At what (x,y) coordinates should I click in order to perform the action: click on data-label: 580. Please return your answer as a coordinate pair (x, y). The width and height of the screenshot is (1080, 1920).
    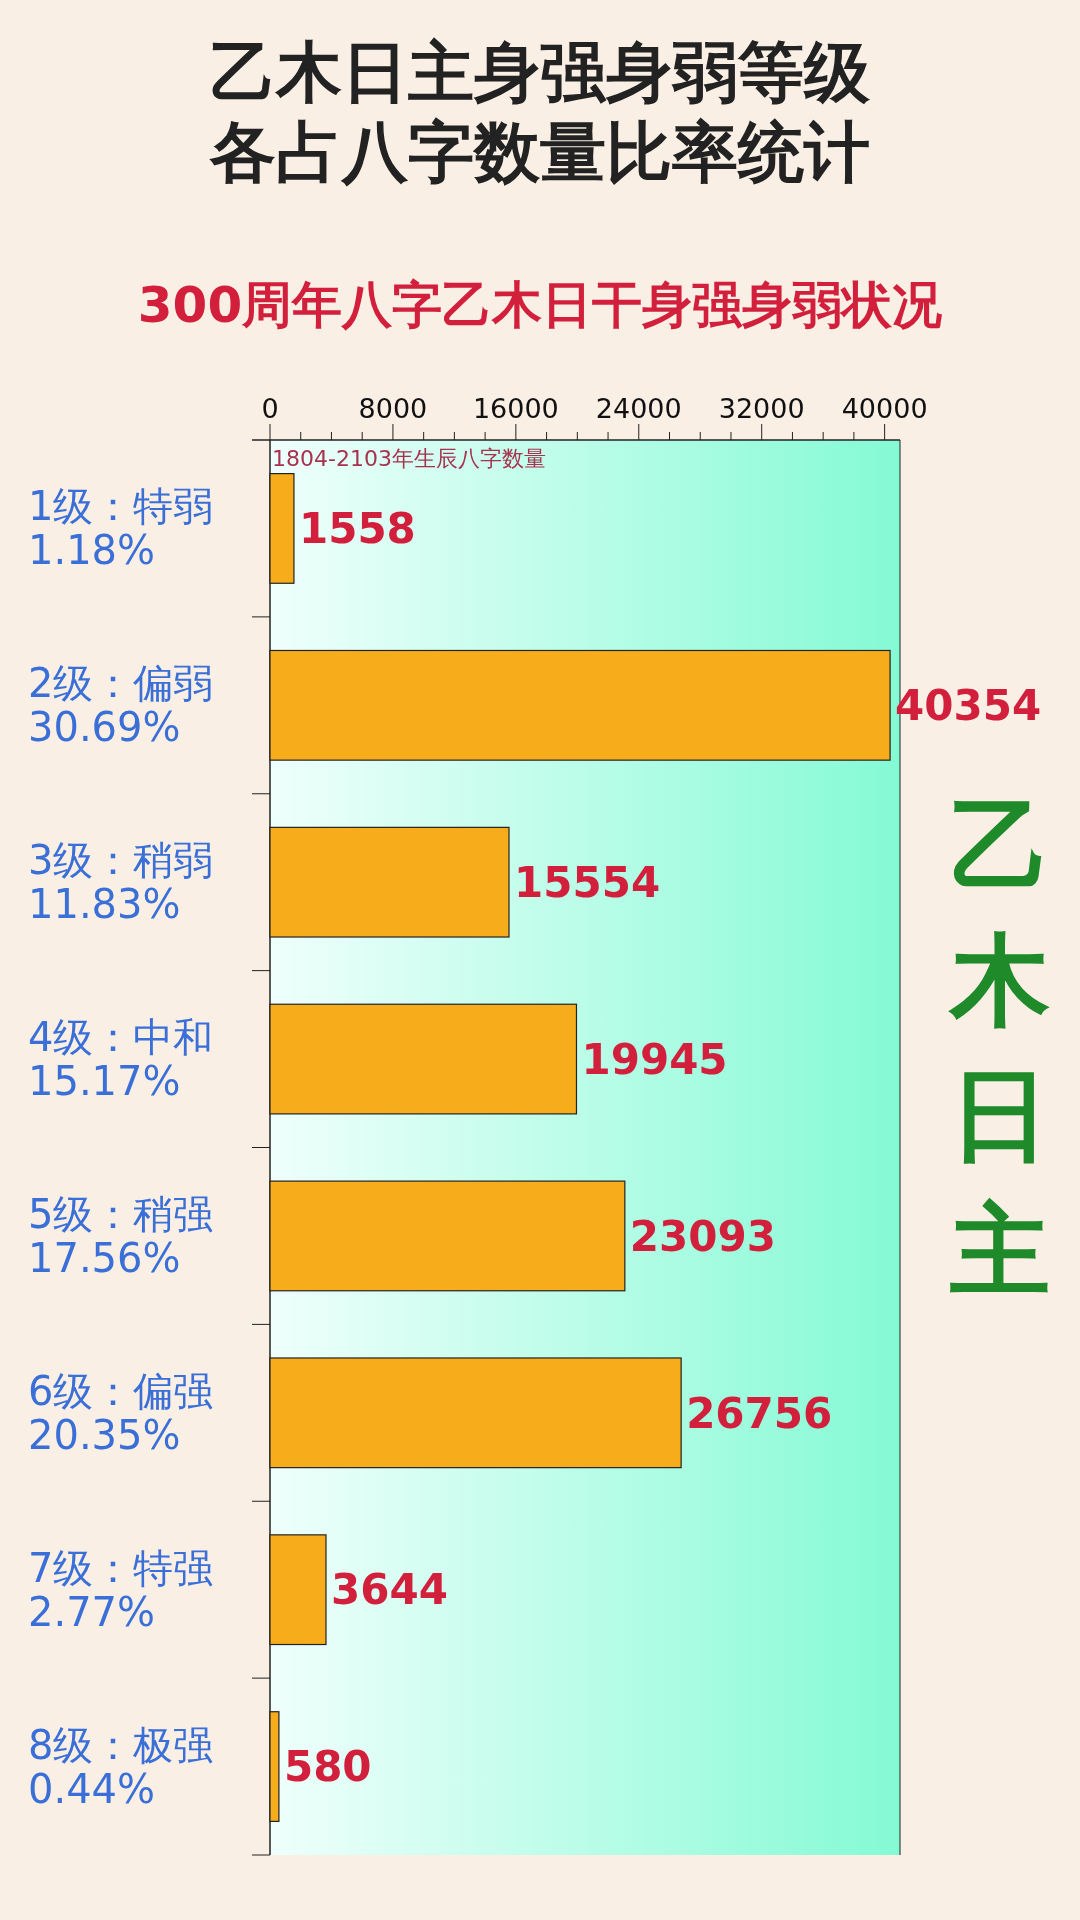
    Looking at the image, I should click on (327, 1767).